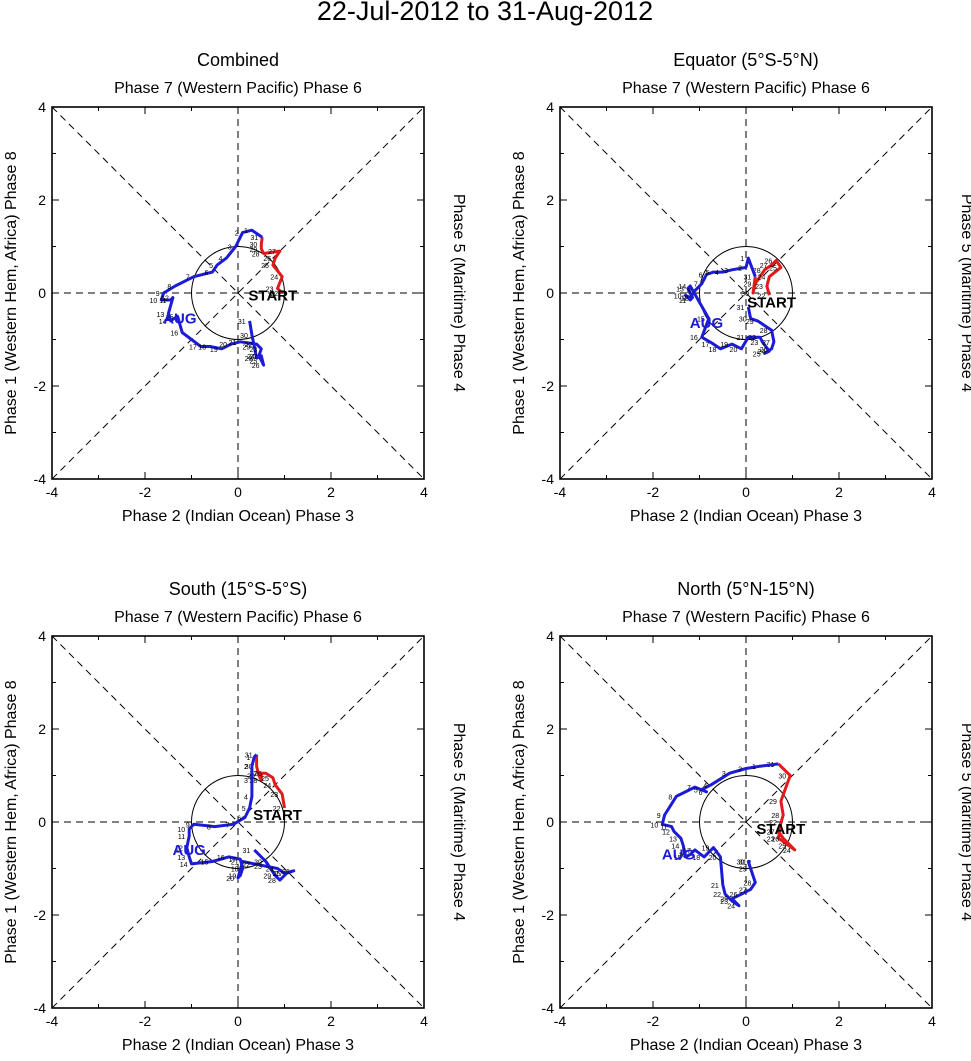 The image size is (971, 1061). Describe the element at coordinates (238, 492) in the screenshot. I see `x-tick-label: 0` at that location.